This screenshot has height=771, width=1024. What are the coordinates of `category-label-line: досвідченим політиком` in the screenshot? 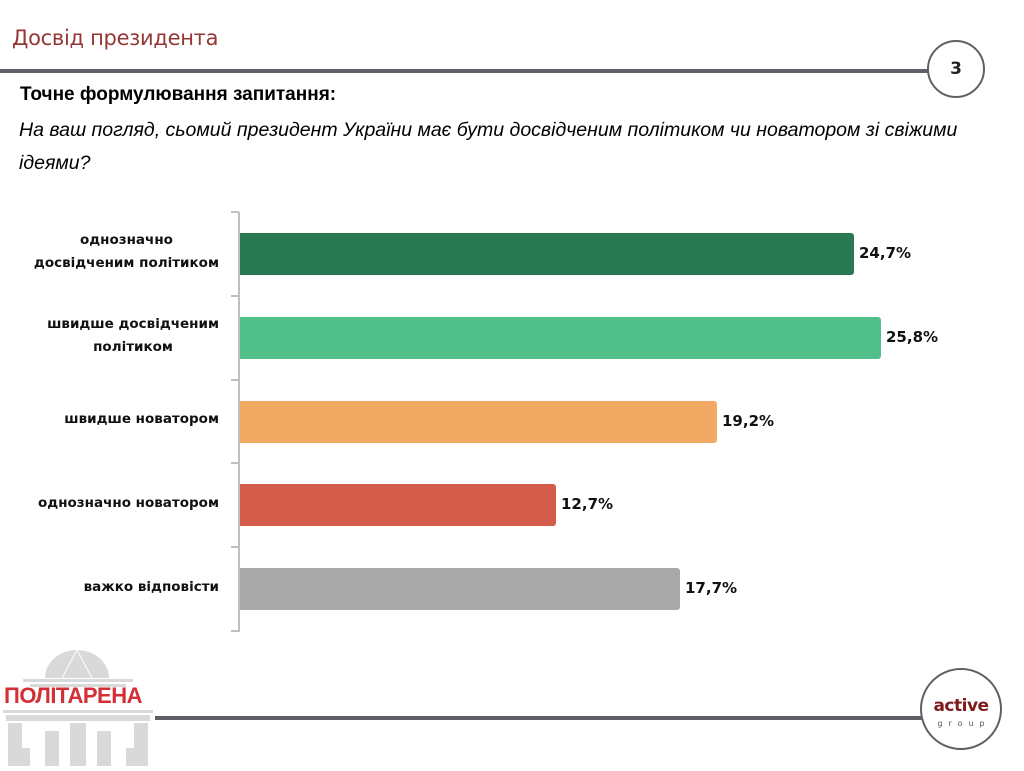 It's located at (126, 263).